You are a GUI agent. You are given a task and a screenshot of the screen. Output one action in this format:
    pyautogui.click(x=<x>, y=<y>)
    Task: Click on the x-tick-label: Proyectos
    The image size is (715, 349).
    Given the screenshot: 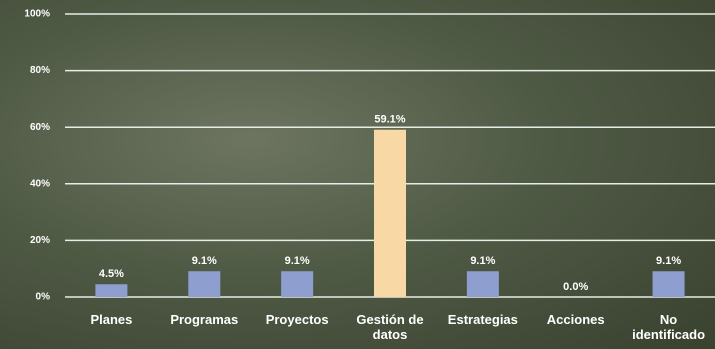 What is the action you would take?
    pyautogui.click(x=297, y=319)
    